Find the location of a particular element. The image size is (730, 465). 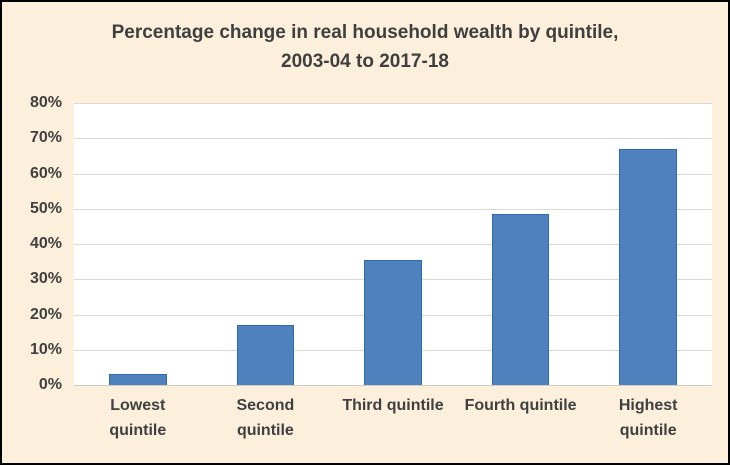

x-label-highest-quintile: Highest quintile is located at coordinates (648, 418).